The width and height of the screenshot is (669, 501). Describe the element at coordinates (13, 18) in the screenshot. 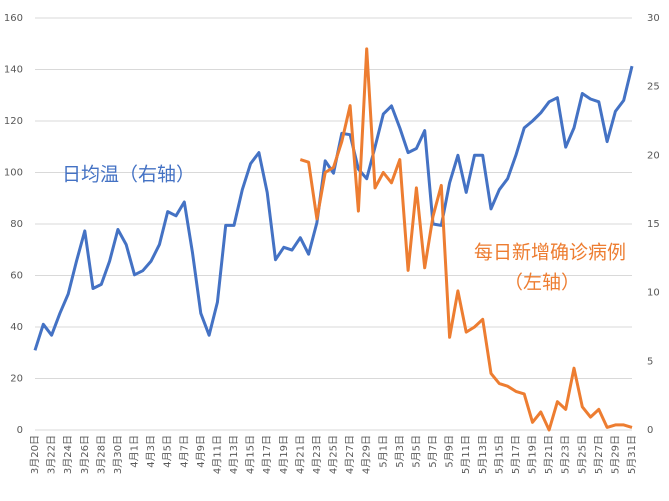

I see `y-tick-label: 160` at that location.